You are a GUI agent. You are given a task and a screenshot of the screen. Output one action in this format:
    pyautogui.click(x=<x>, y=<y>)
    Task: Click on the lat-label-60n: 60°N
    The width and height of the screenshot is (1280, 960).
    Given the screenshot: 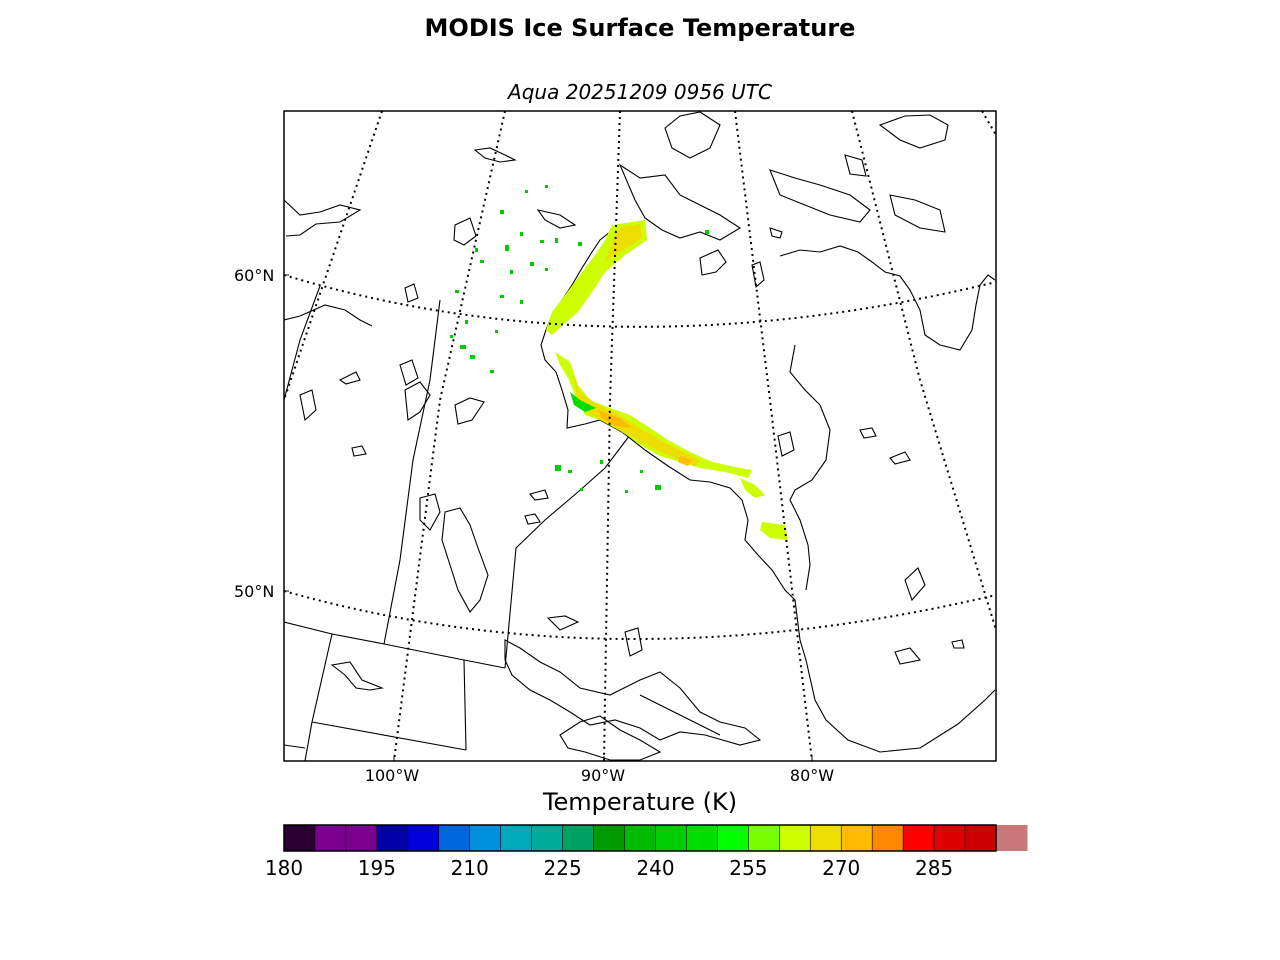 What is the action you would take?
    pyautogui.click(x=254, y=275)
    